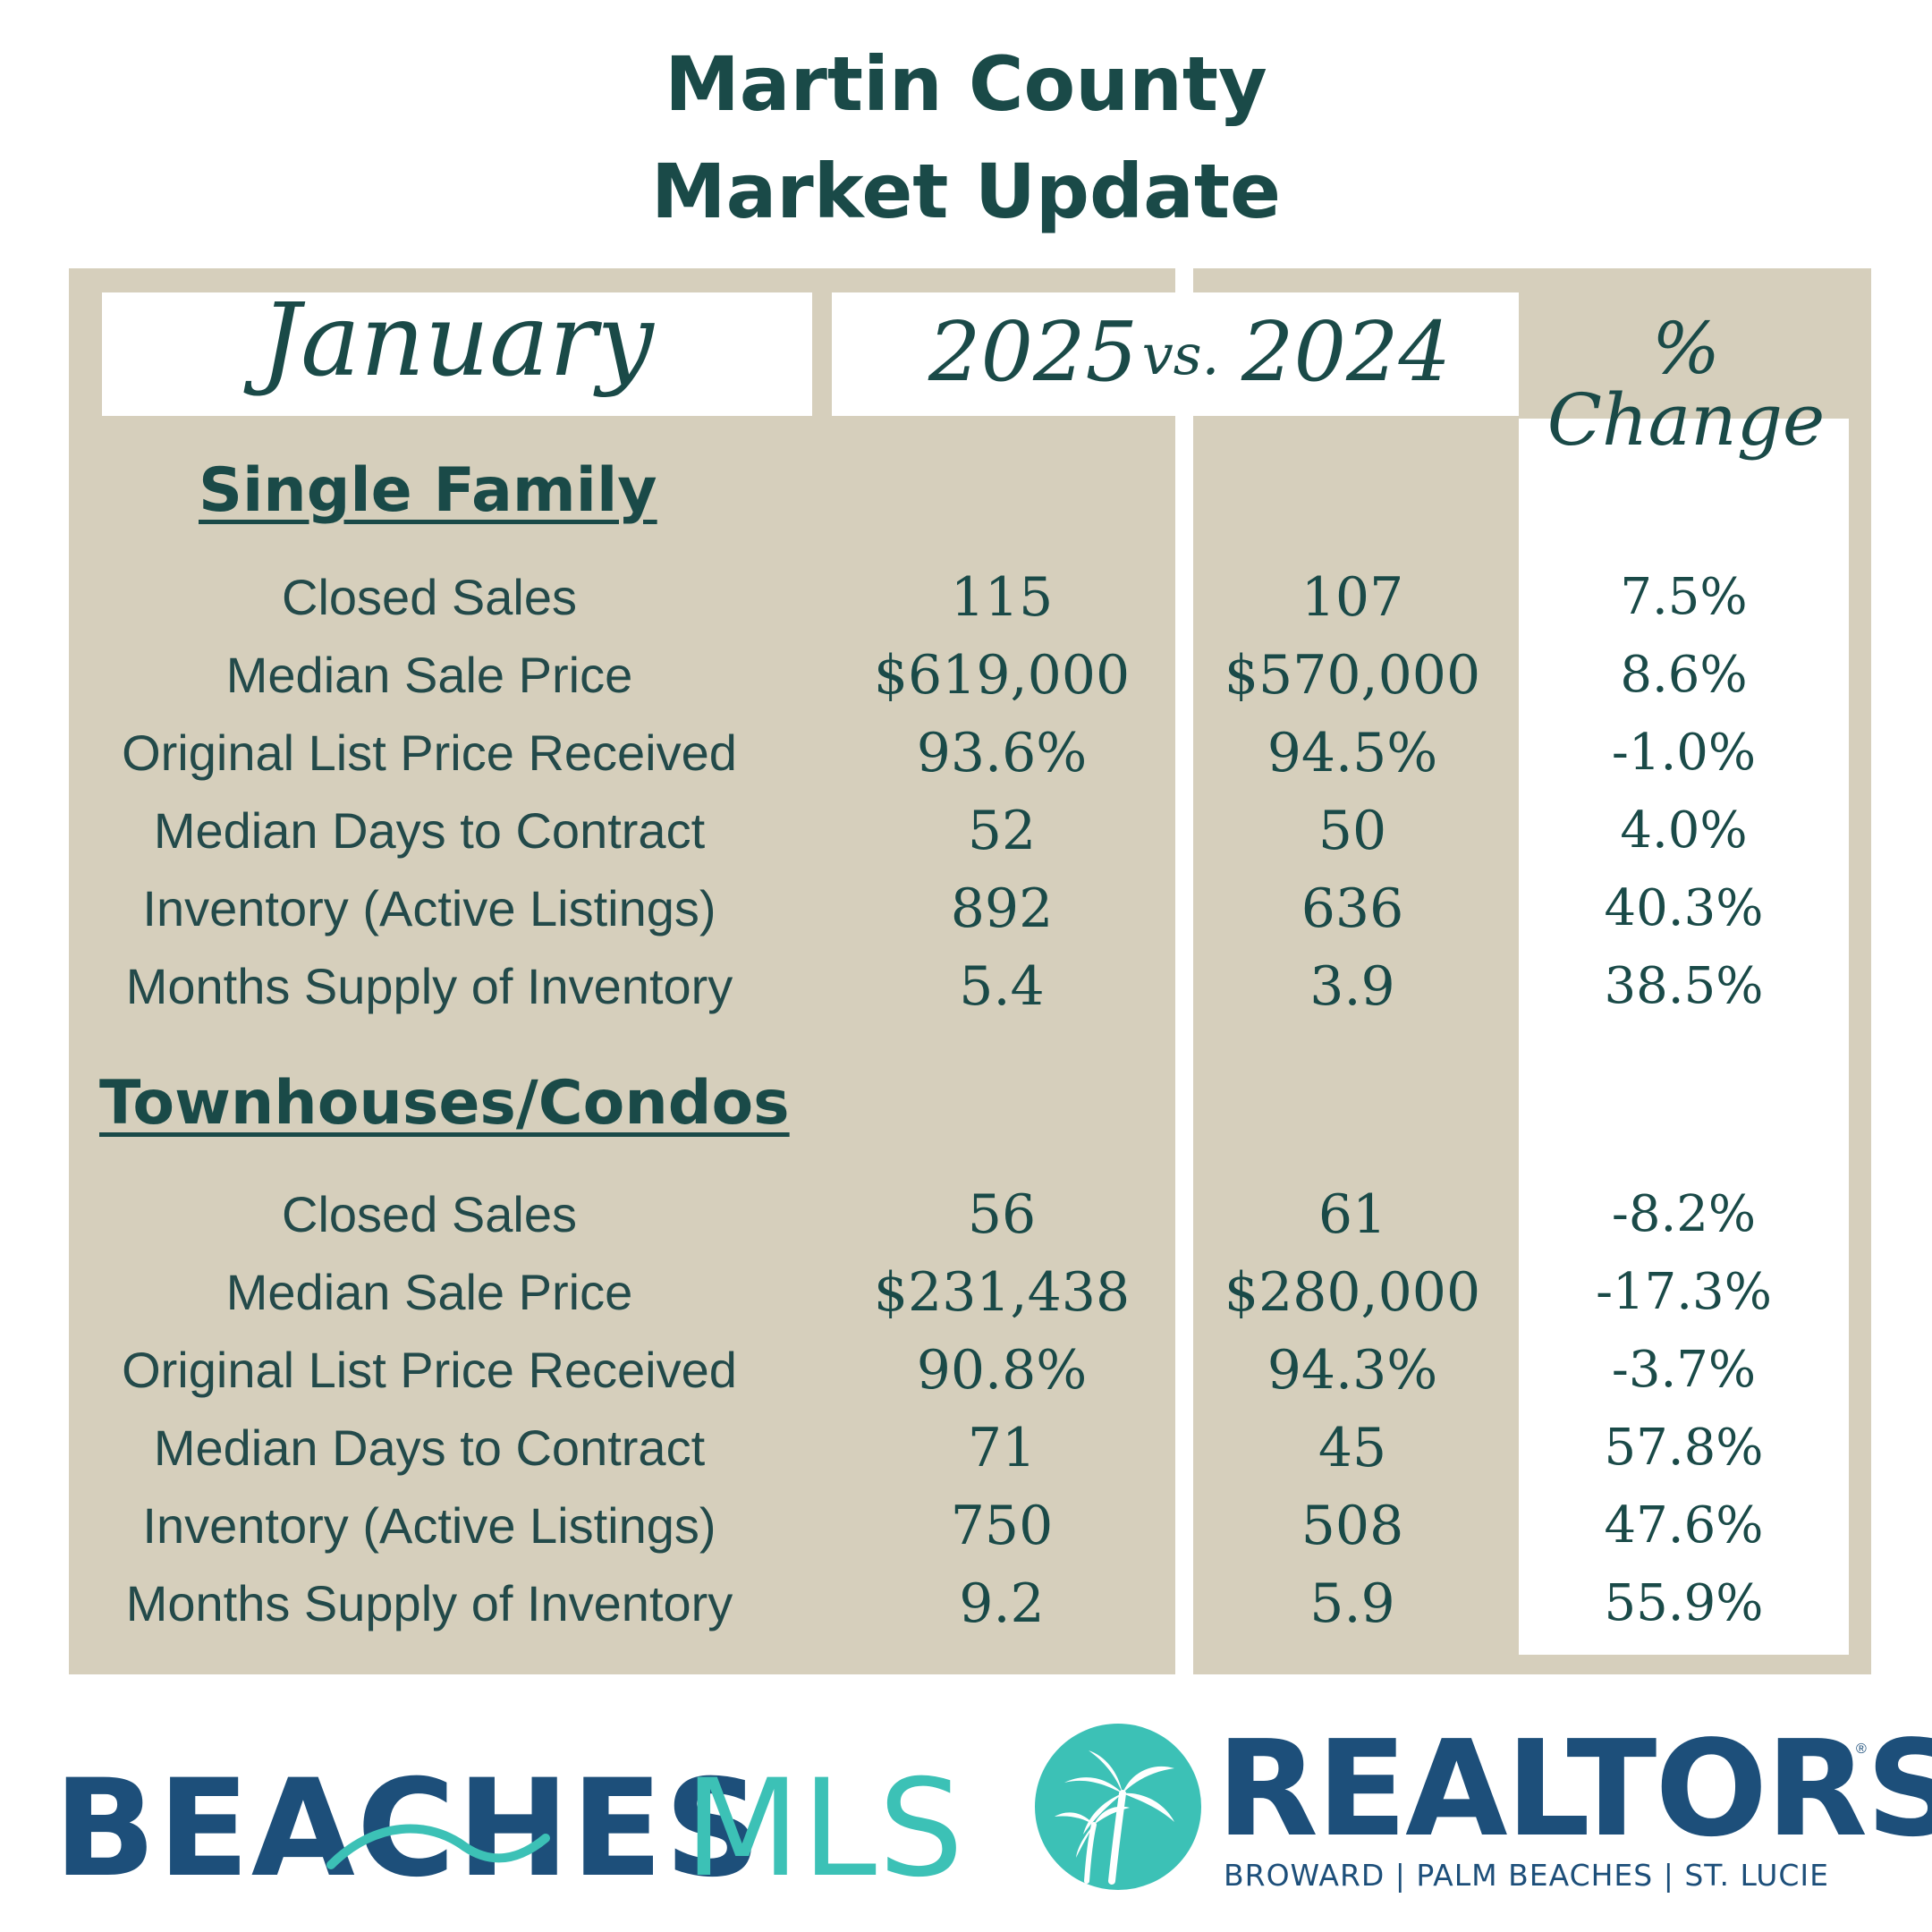 This screenshot has width=1932, height=1932. I want to click on realtors-tagline: BROWARD | PALM BEACHES | ST. LUCIE, so click(1527, 1875).